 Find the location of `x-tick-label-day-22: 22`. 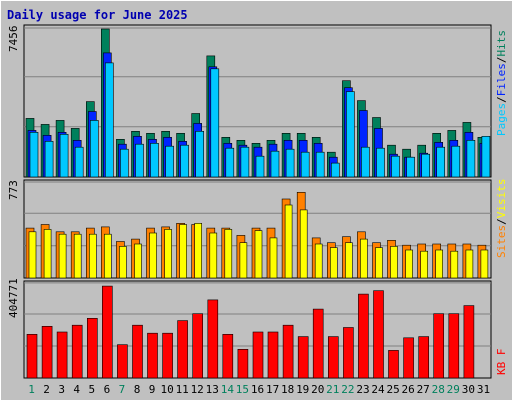

x-tick-label-day-22: 22 is located at coordinates (347, 389).